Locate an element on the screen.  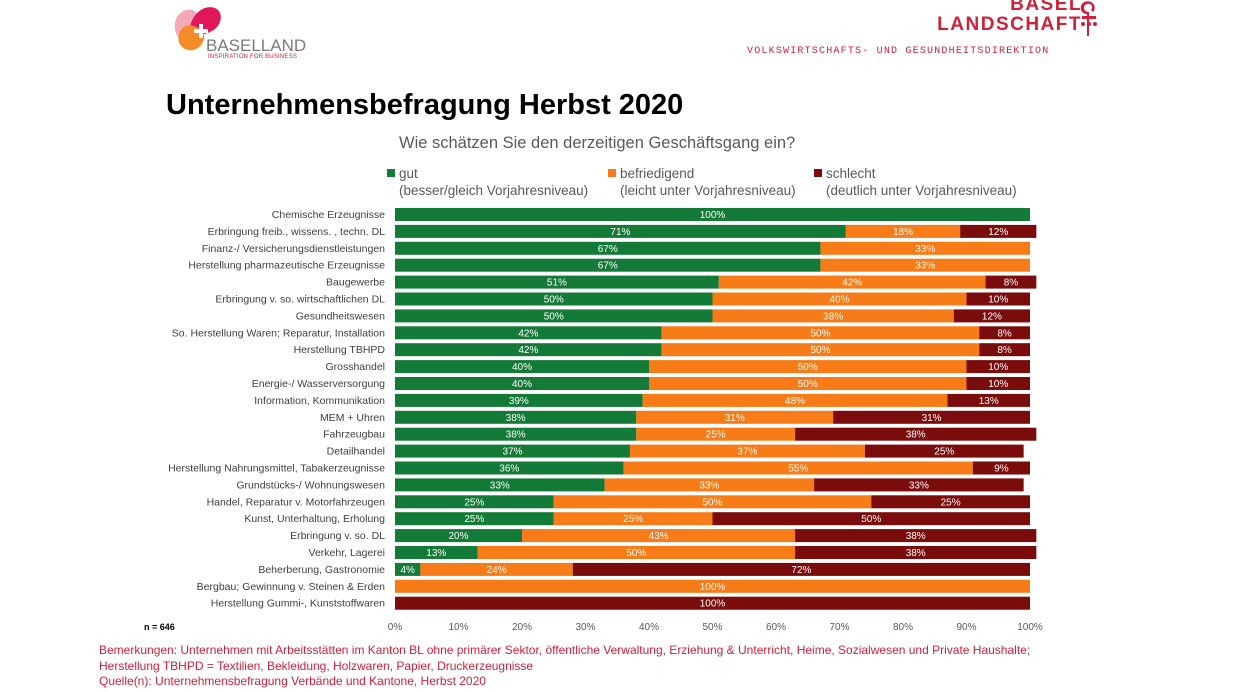
category-label: Herstellung Gummi-, Kunststoffwaren is located at coordinates (298, 604).